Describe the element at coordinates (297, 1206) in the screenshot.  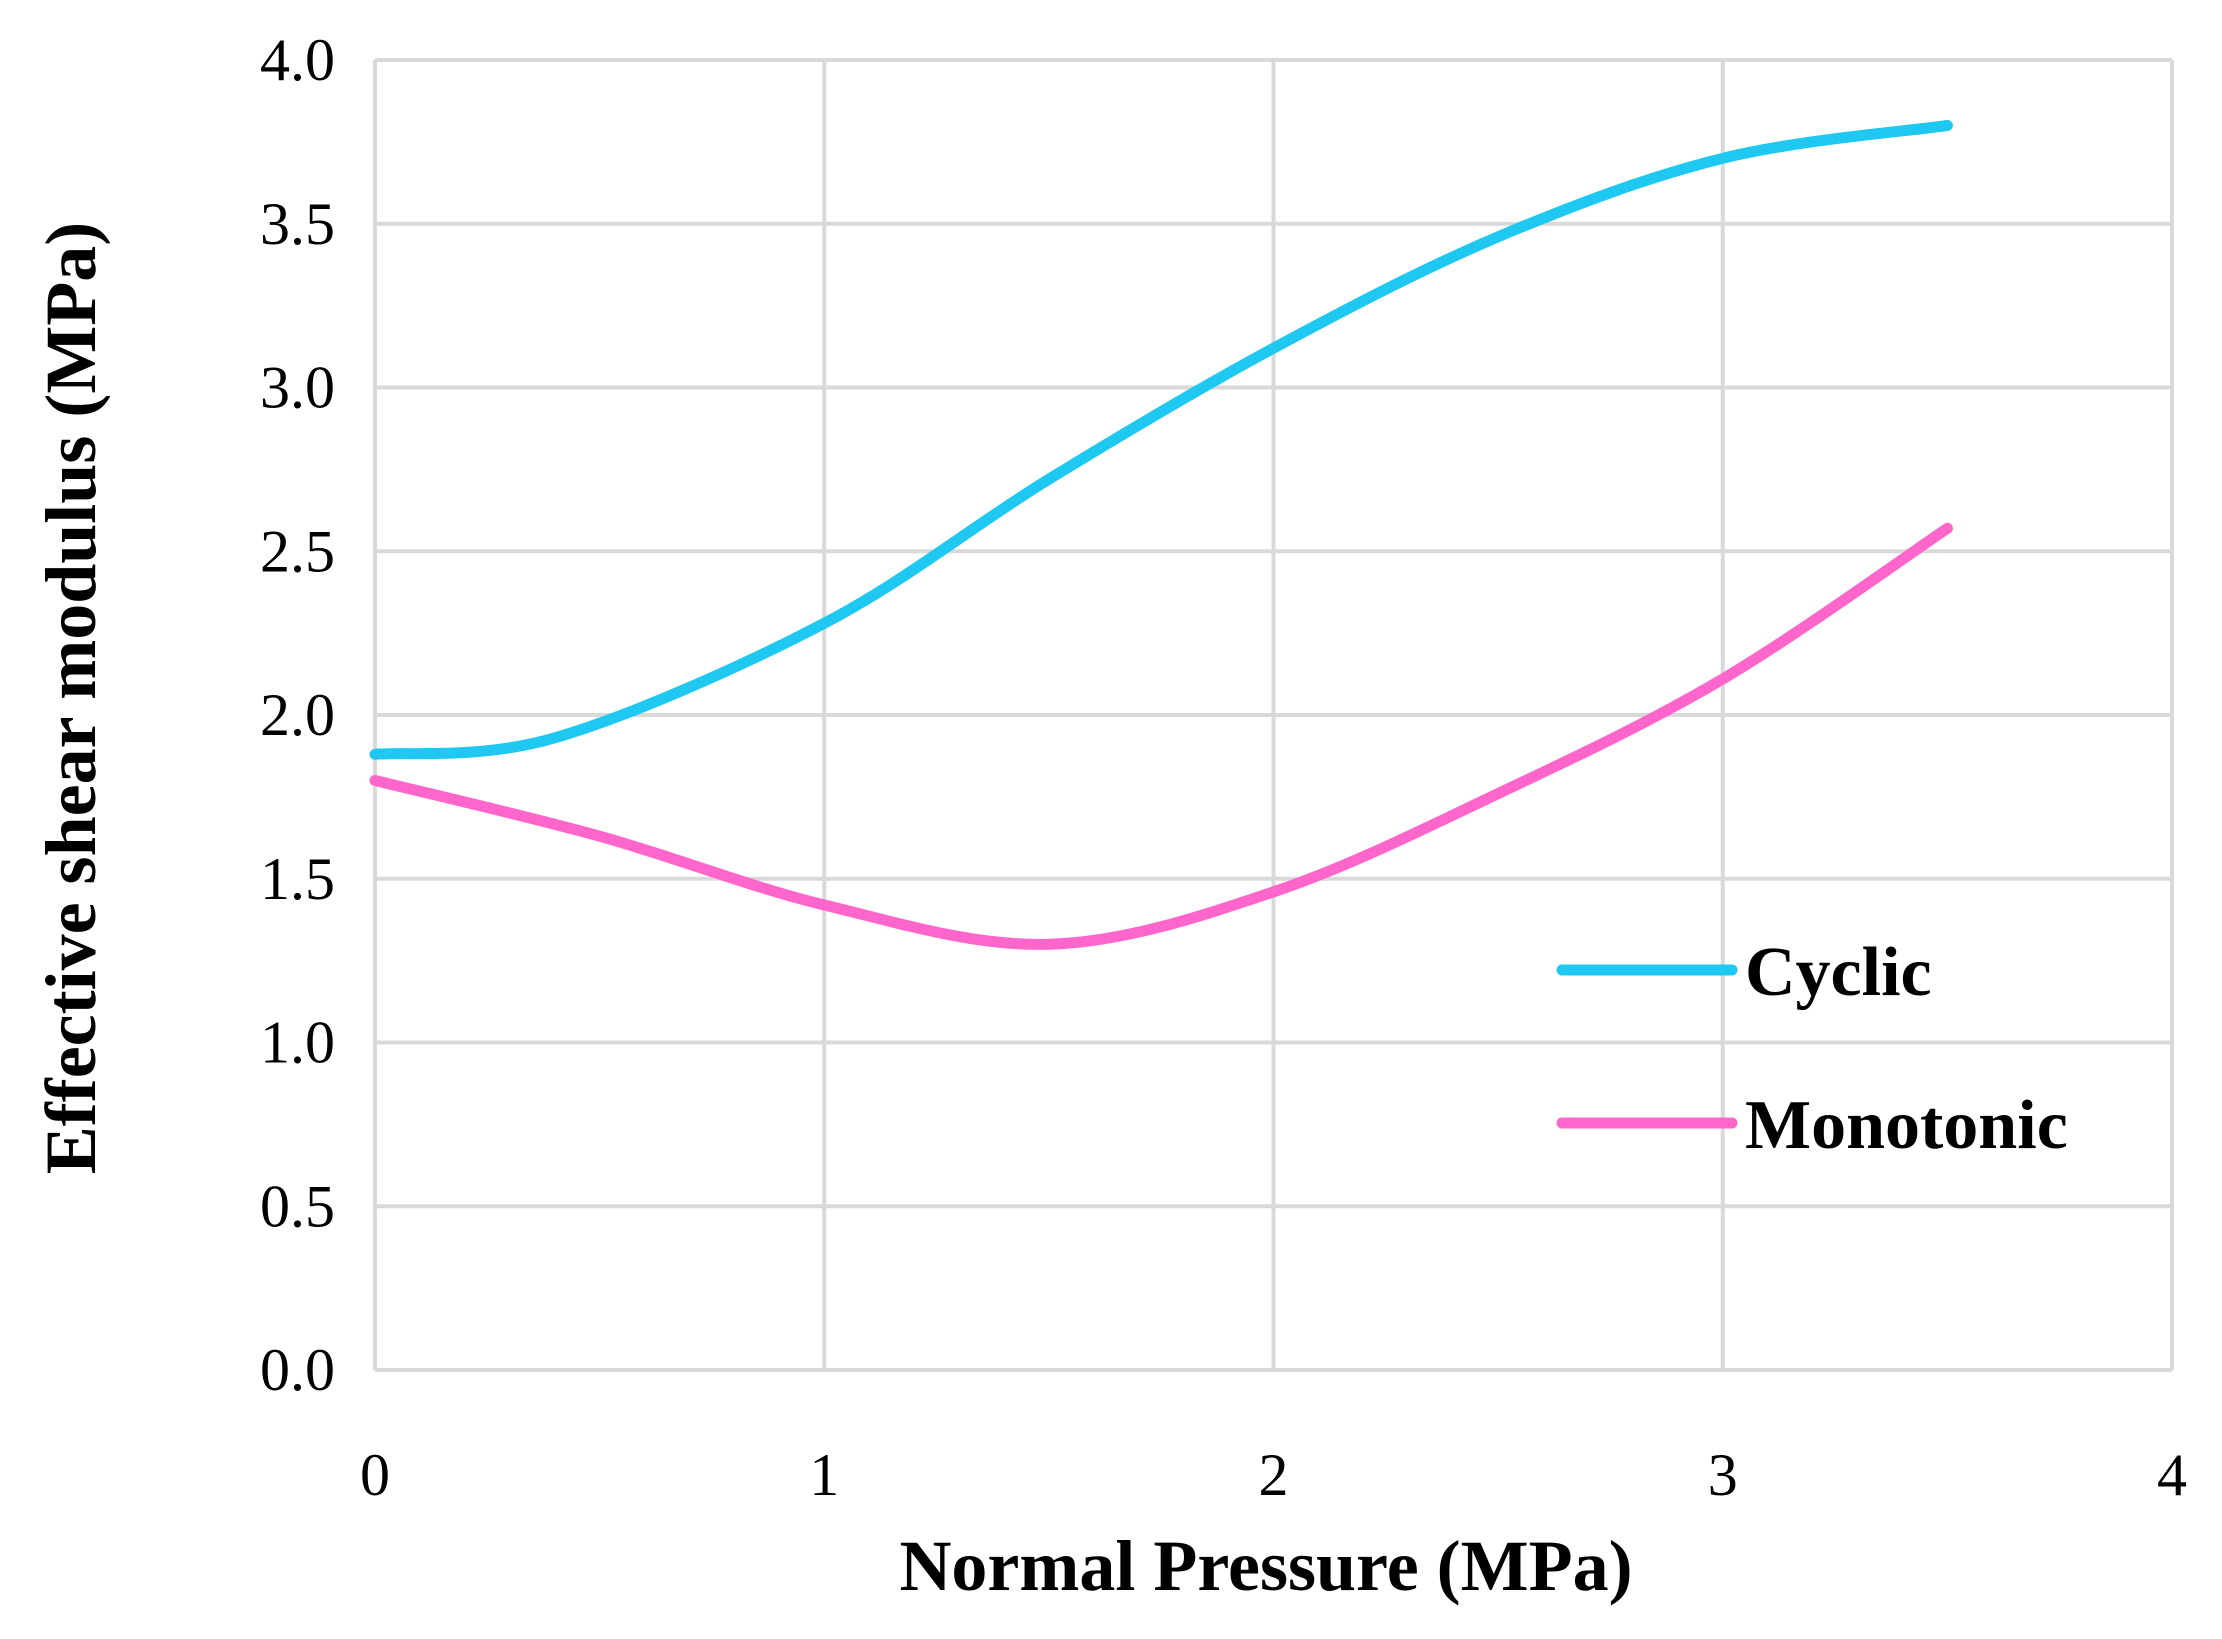
I see `y-tick-label: 0.5` at that location.